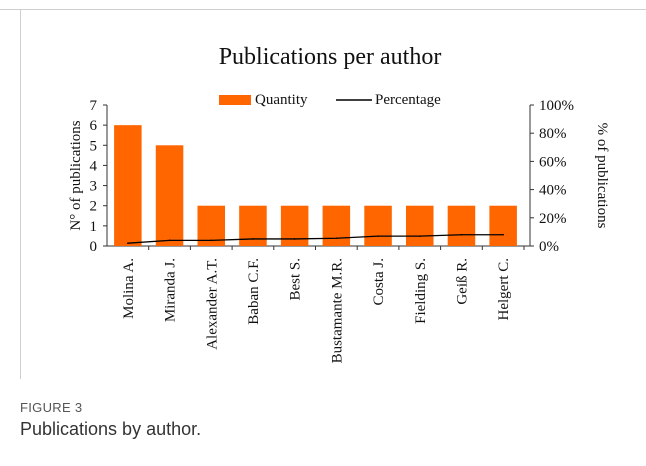 The image size is (646, 466). What do you see at coordinates (330, 57) in the screenshot?
I see `chart-title: Publications per author` at bounding box center [330, 57].